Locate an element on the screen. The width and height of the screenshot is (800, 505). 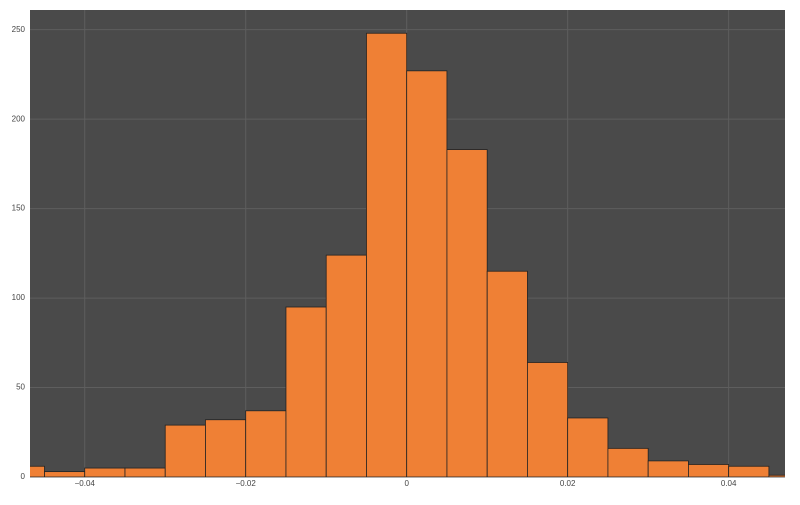
y-tick-label: 50 is located at coordinates (20, 387).